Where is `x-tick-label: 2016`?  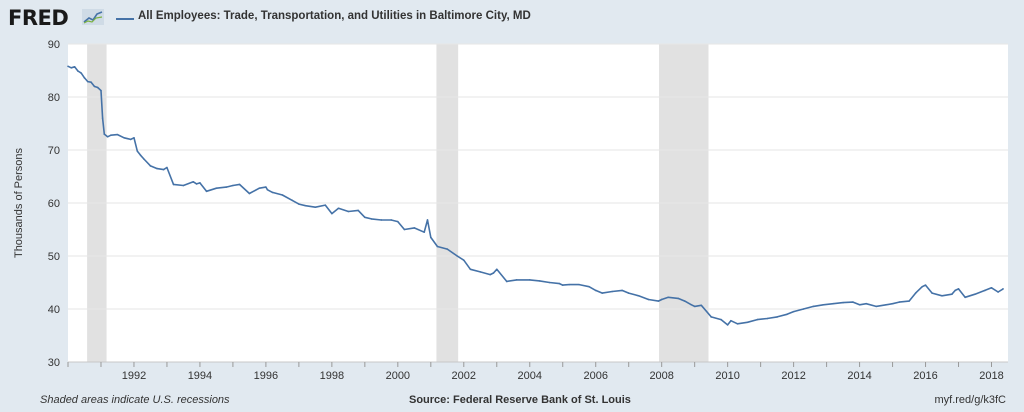
x-tick-label: 2016 is located at coordinates (925, 376).